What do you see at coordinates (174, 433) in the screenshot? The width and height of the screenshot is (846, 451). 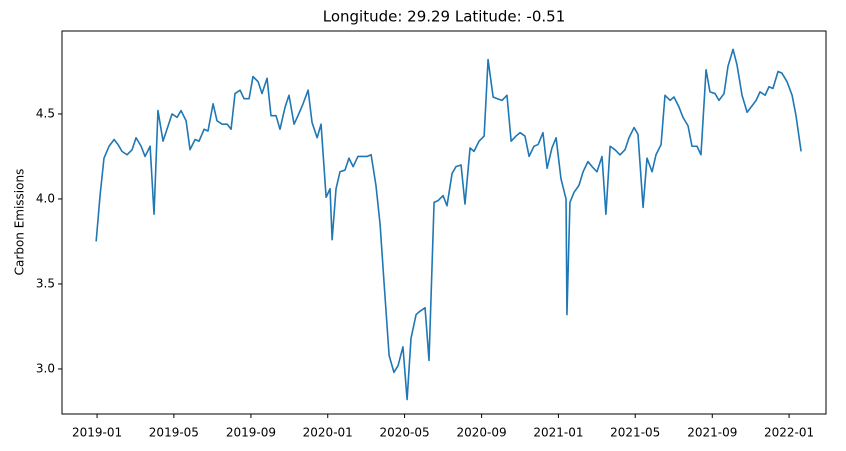 I see `x-tick-label: 2019-05` at bounding box center [174, 433].